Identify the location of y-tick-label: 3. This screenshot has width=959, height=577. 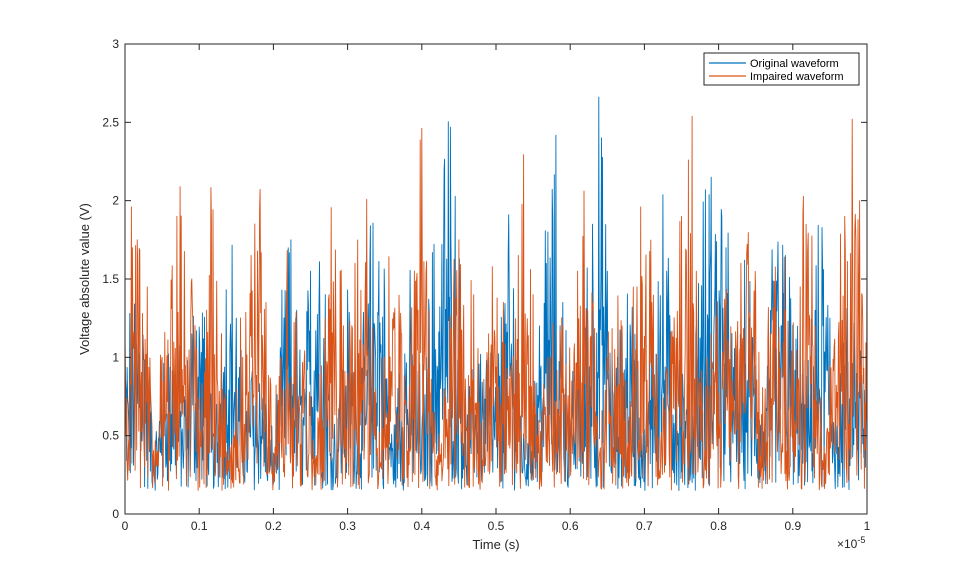
(115, 44).